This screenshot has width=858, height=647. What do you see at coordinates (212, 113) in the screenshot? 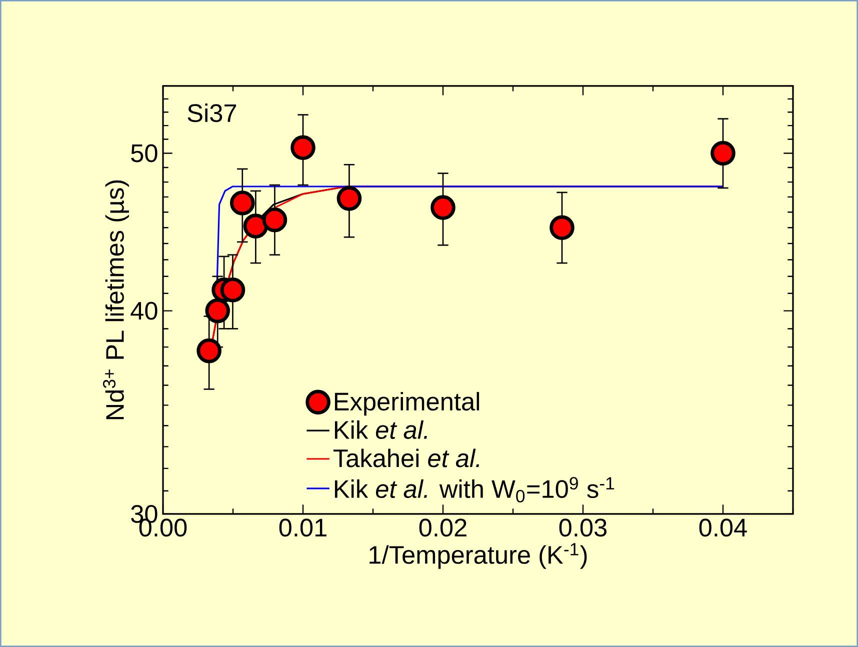
I see `annotation: Si37` at bounding box center [212, 113].